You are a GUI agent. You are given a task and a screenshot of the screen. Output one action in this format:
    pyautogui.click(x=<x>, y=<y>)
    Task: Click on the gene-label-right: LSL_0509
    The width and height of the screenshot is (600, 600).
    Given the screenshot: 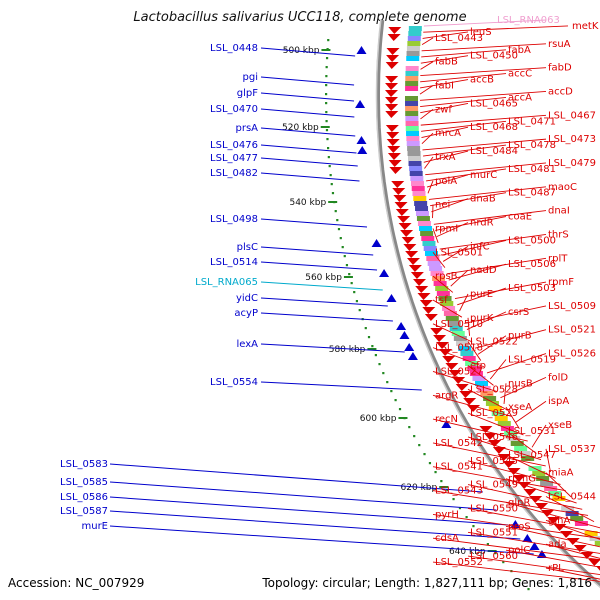 What is the action you would take?
    pyautogui.click(x=572, y=306)
    